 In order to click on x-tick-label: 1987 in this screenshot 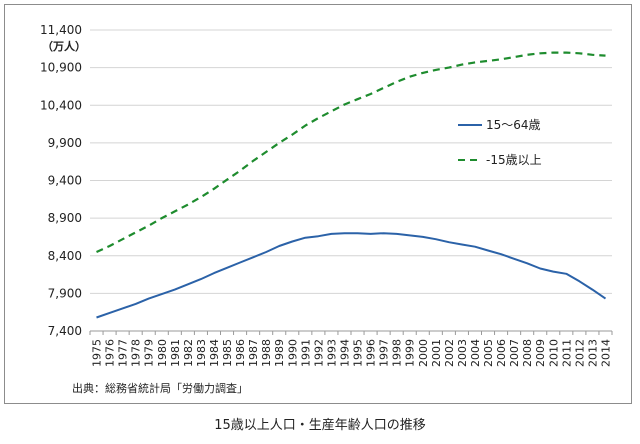, I will do `click(253, 353)`.